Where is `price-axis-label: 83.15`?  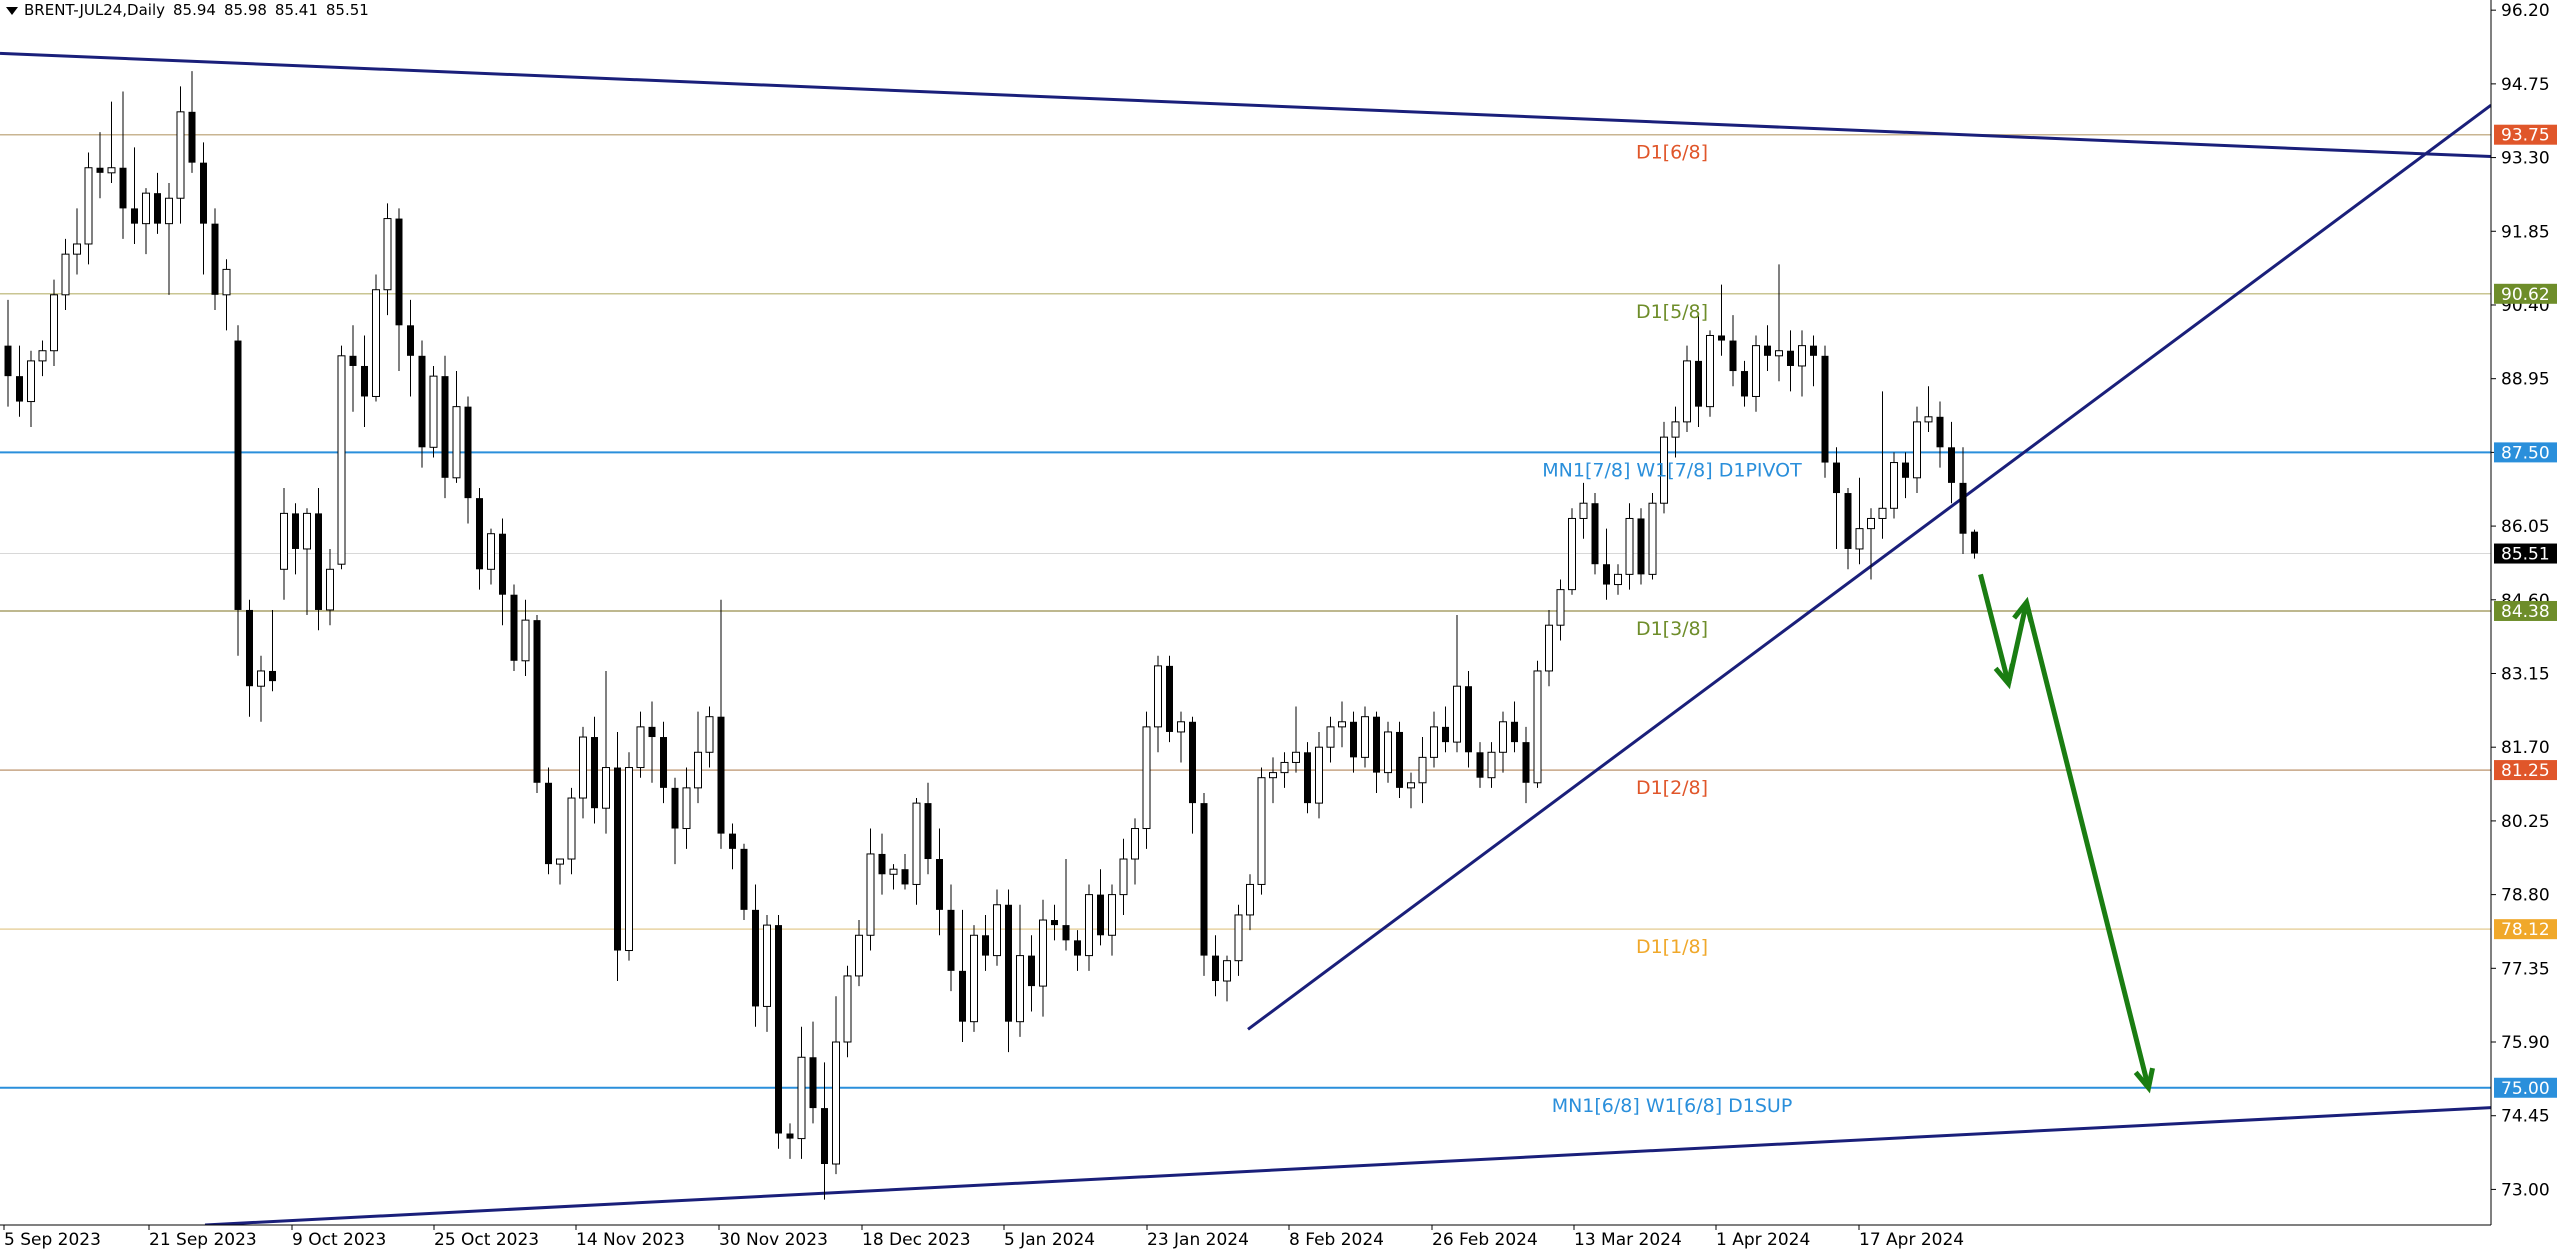 price-axis-label: 83.15 is located at coordinates (2525, 674).